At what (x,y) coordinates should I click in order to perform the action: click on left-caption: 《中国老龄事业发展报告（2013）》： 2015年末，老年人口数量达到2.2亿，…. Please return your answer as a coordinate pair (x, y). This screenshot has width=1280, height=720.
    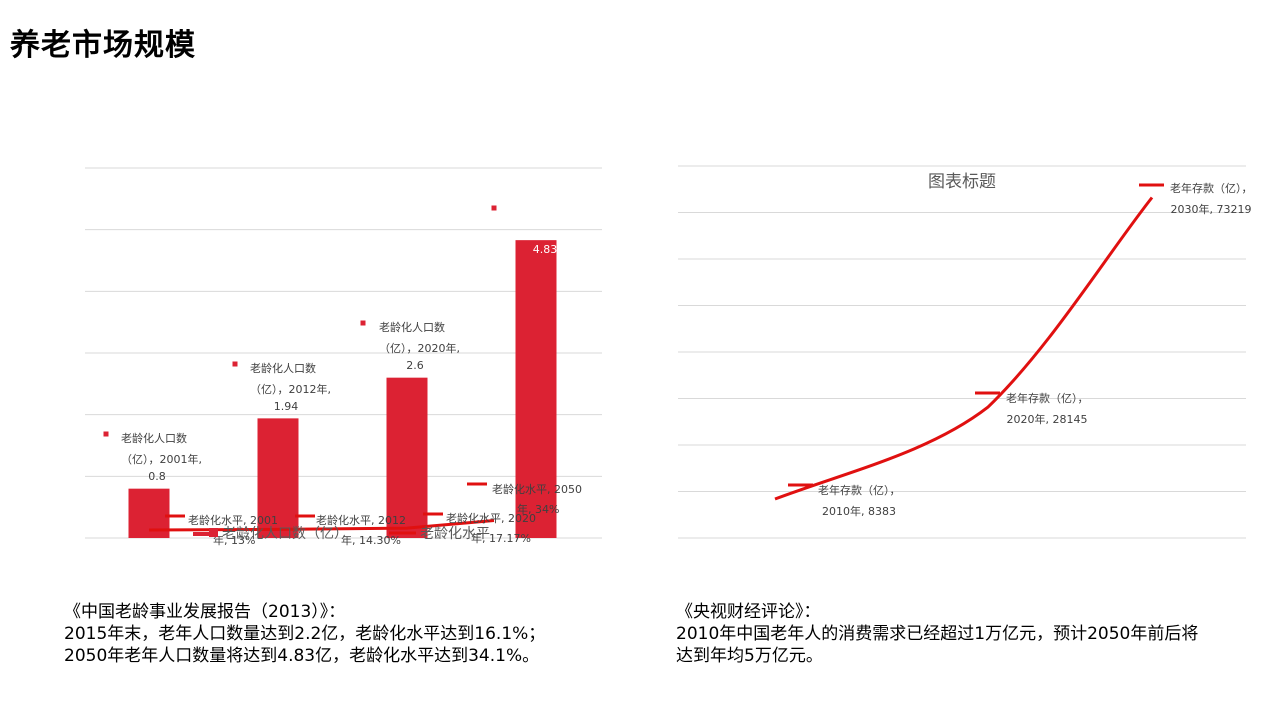
    Looking at the image, I should click on (304, 634).